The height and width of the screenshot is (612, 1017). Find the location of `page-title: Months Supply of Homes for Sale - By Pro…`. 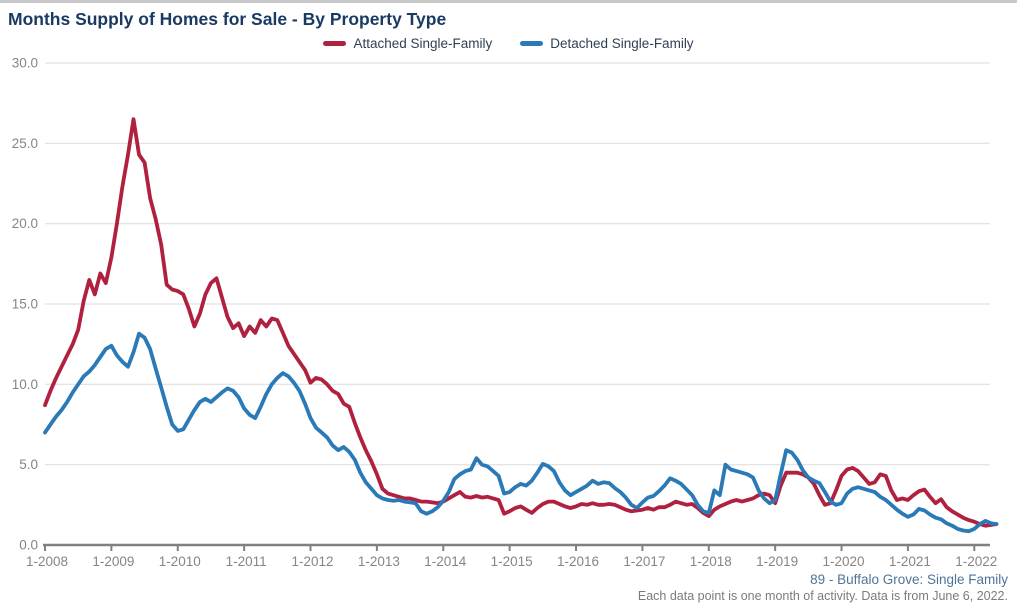

page-title: Months Supply of Homes for Sale - By Pro… is located at coordinates (227, 19).